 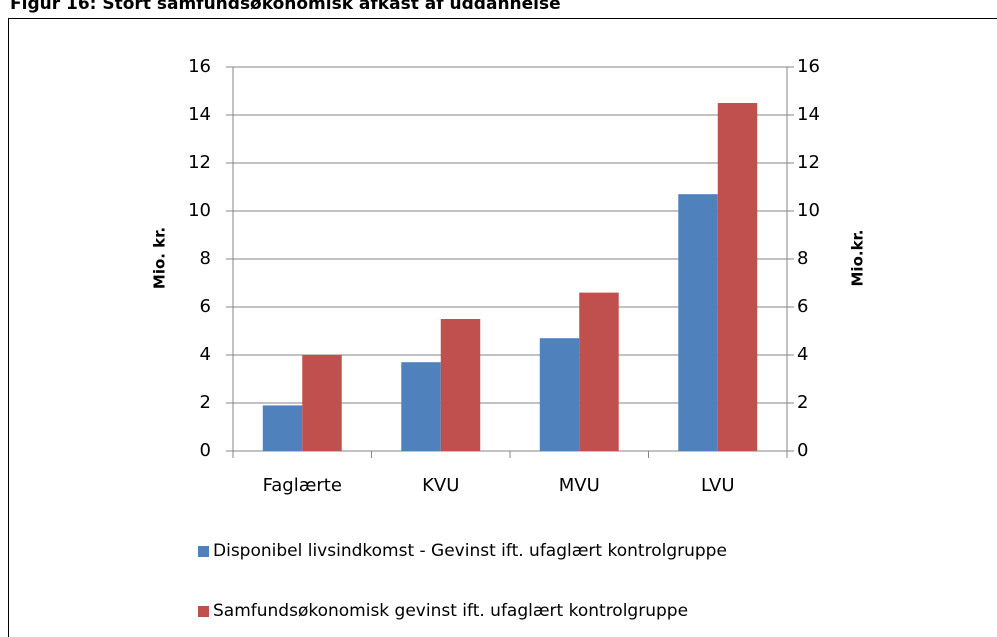 I want to click on x-tick-label: Faglærte, so click(x=302, y=485).